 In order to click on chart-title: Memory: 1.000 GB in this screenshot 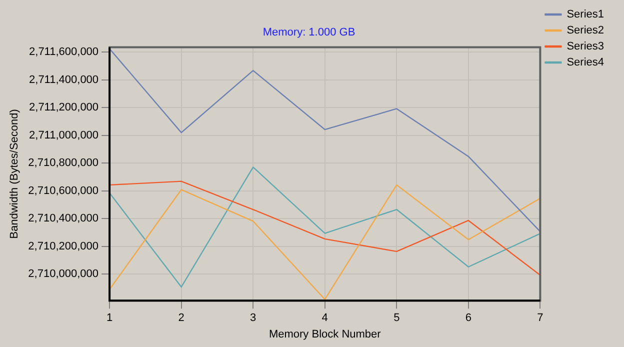, I will do `click(309, 32)`.